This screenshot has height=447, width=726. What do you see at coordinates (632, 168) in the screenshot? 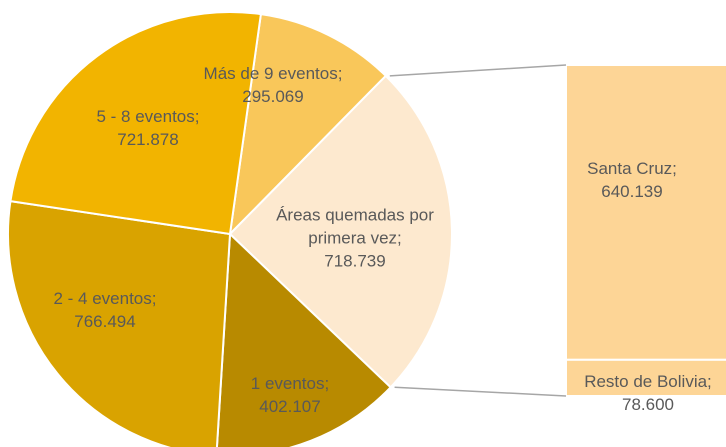
I see `label-text: Santa Cruz;` at bounding box center [632, 168].